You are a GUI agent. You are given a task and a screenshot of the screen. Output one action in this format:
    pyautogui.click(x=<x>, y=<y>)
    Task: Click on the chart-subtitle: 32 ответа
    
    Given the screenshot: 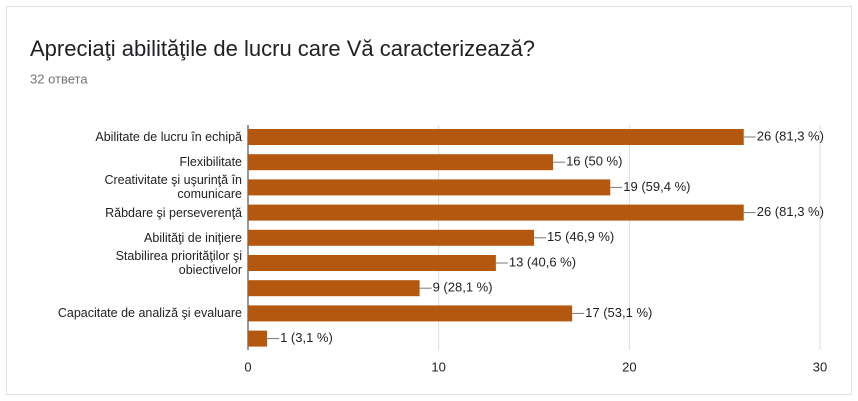 What is the action you would take?
    pyautogui.click(x=59, y=78)
    